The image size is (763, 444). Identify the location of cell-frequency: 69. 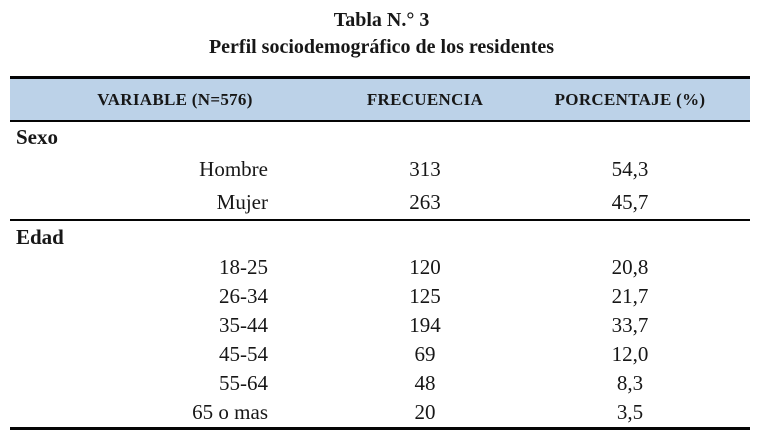
(425, 354).